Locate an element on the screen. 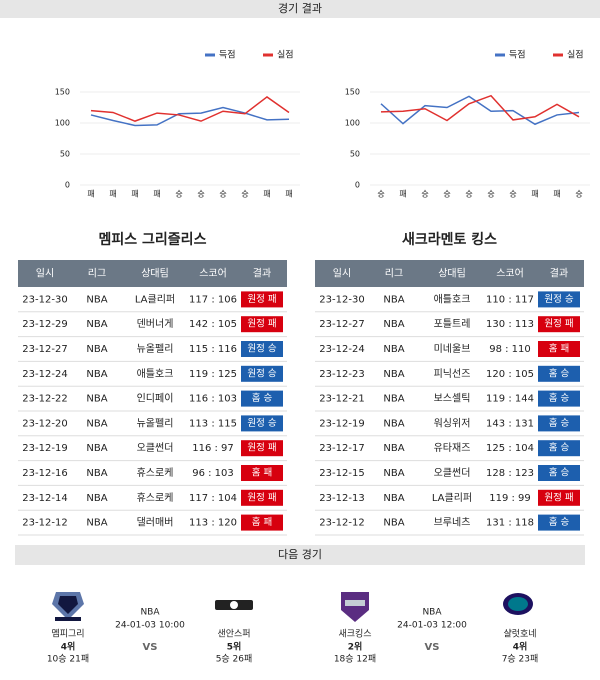 The width and height of the screenshot is (600, 680). table-cell: 워싱위저 is located at coordinates (452, 422).